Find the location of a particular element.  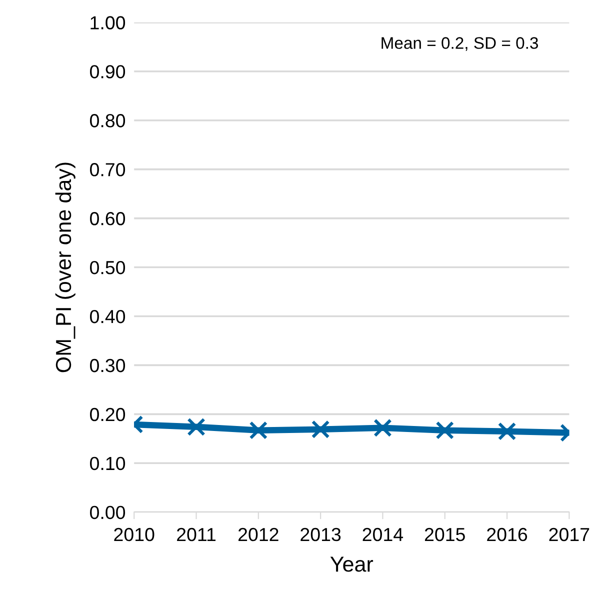

x-tick-label: 2014 is located at coordinates (383, 535).